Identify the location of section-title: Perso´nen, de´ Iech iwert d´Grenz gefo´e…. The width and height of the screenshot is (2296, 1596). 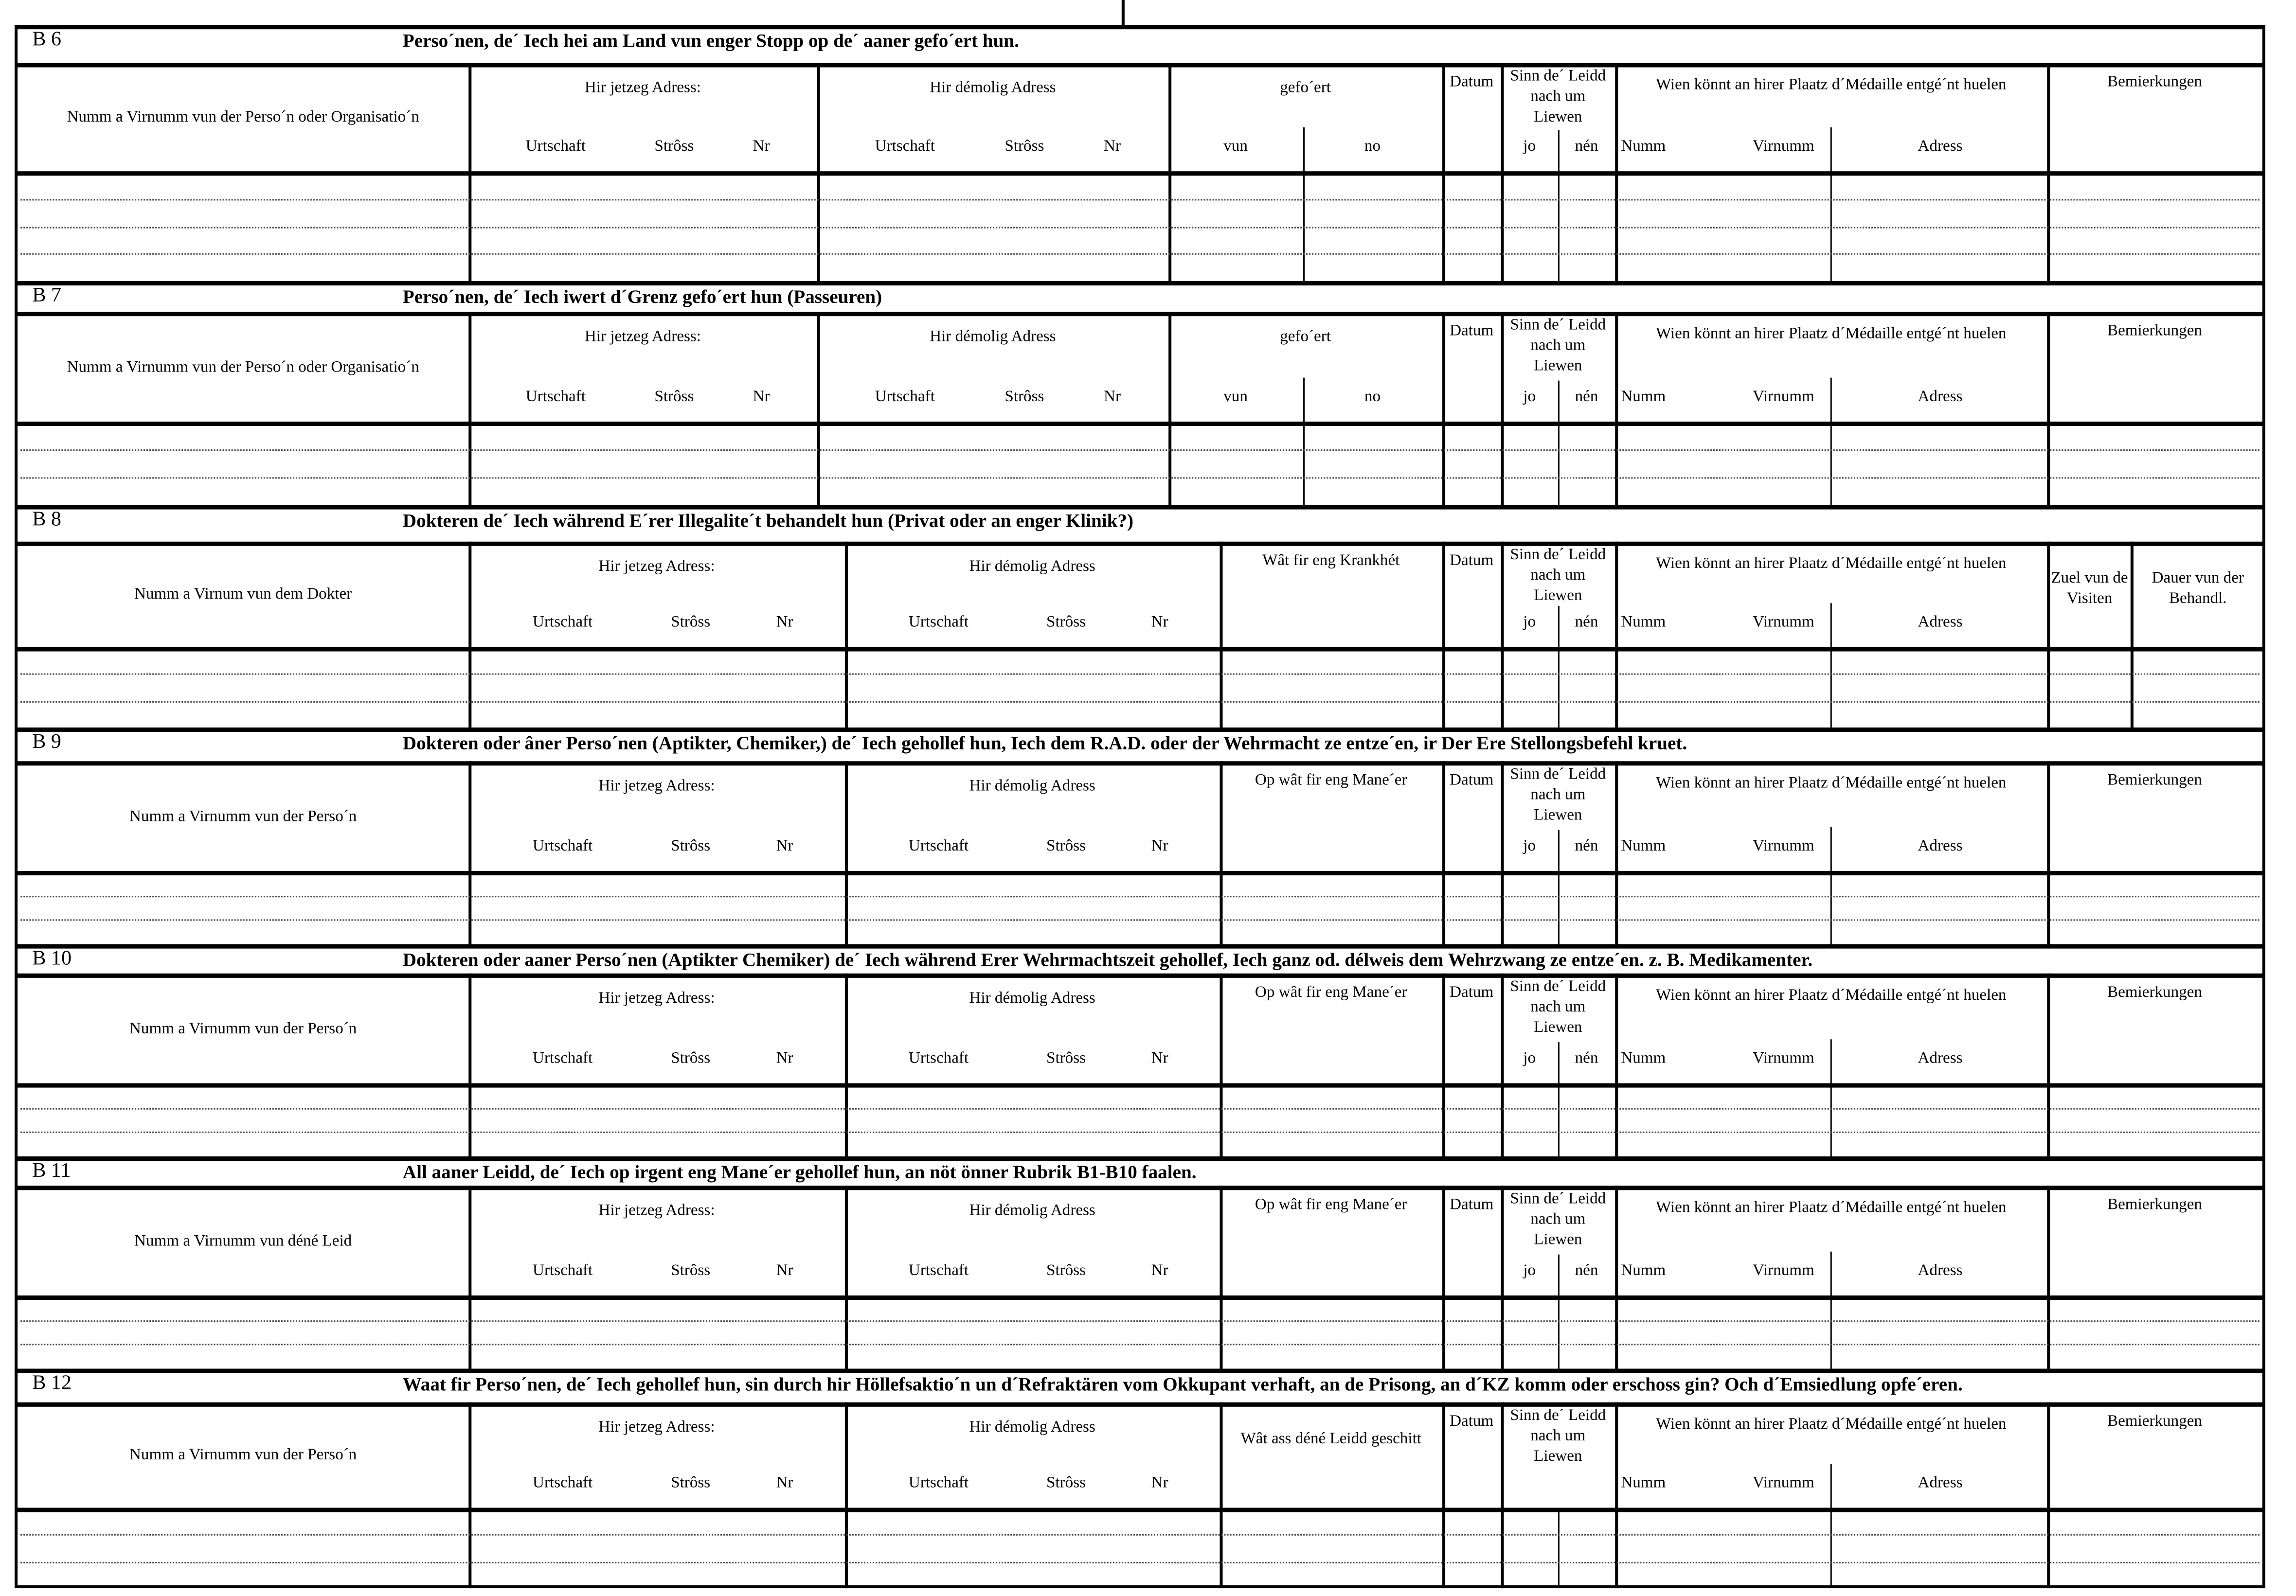
(642, 296).